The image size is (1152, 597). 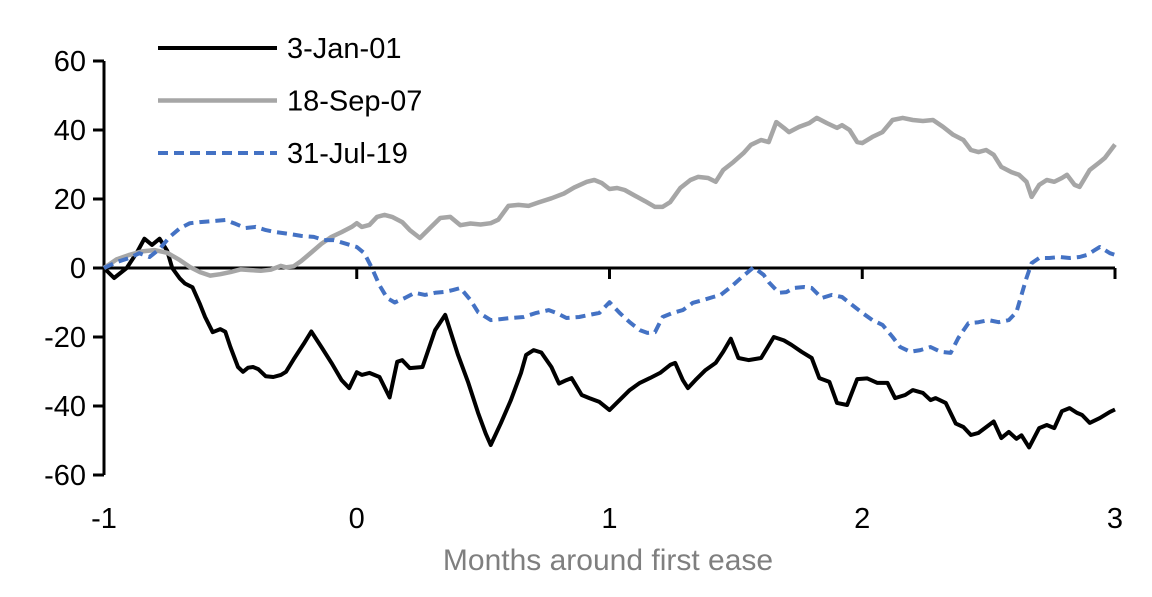 What do you see at coordinates (78, 269) in the screenshot?
I see `y-tick-label: 0` at bounding box center [78, 269].